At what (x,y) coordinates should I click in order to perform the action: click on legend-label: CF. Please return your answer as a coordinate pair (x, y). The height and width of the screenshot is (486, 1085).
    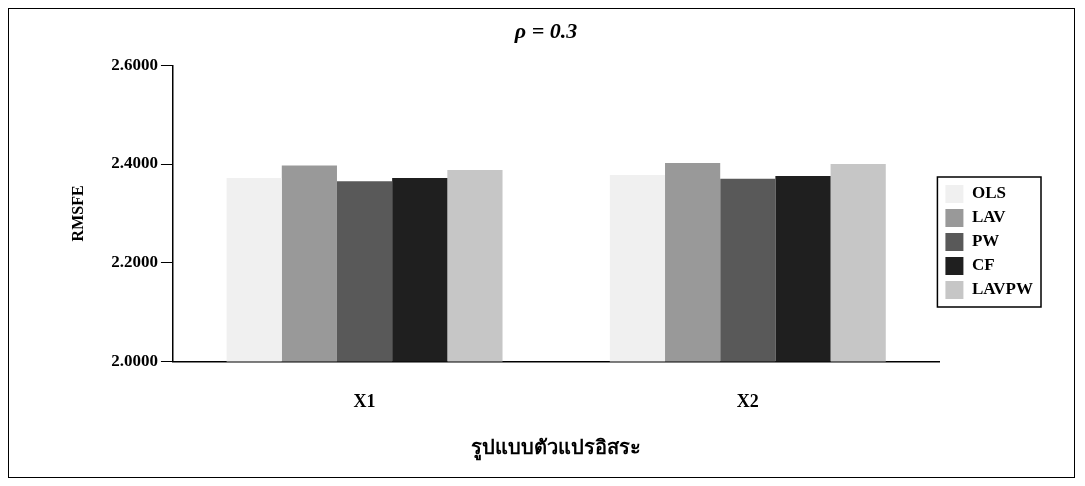
    Looking at the image, I should click on (983, 265).